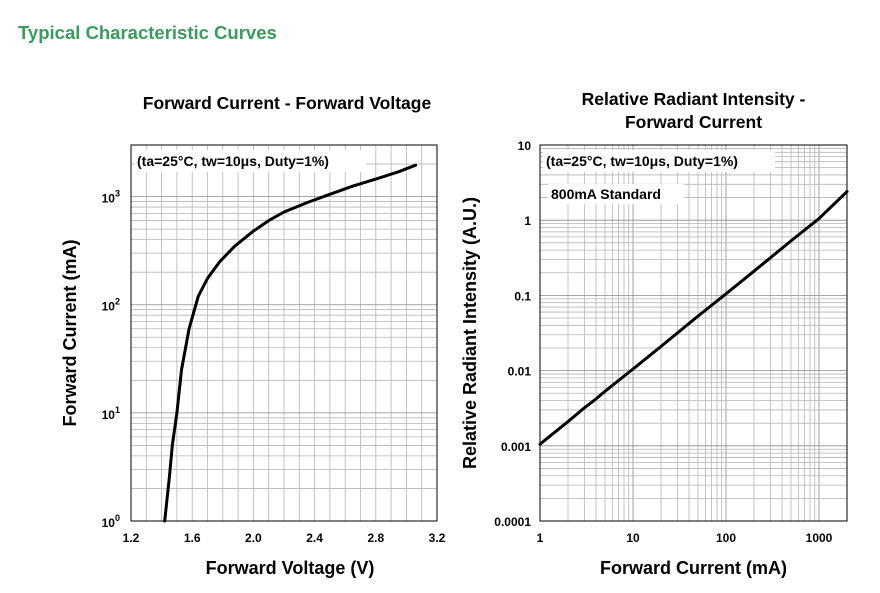  I want to click on x-tick-label: 1.2, so click(131, 538).